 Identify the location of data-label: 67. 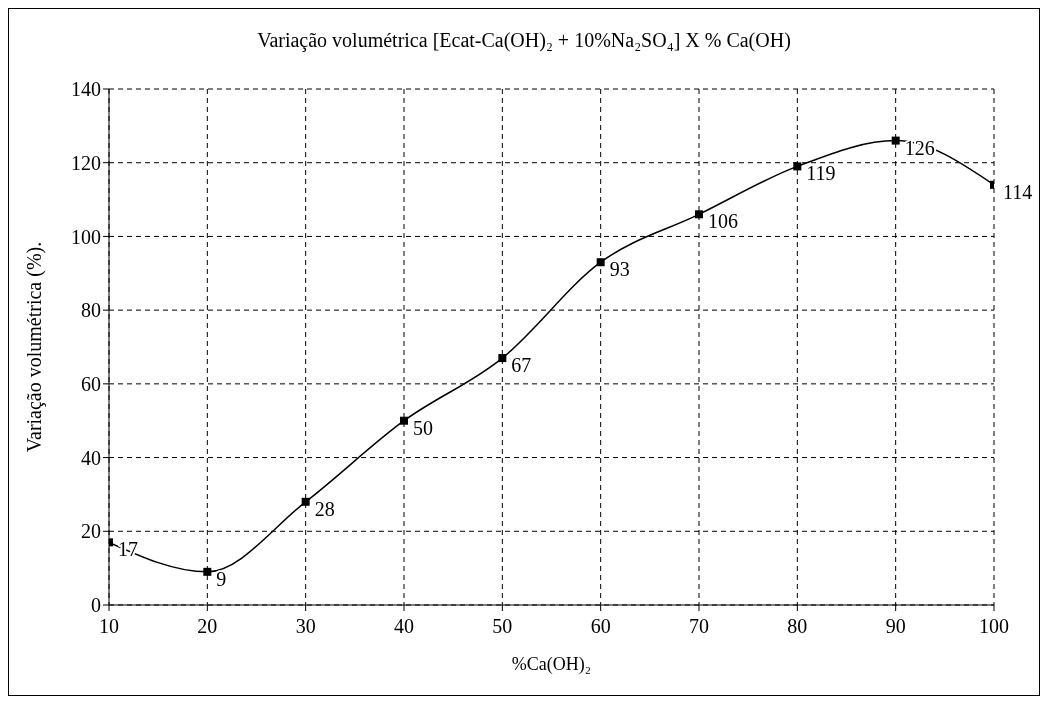
(521, 365).